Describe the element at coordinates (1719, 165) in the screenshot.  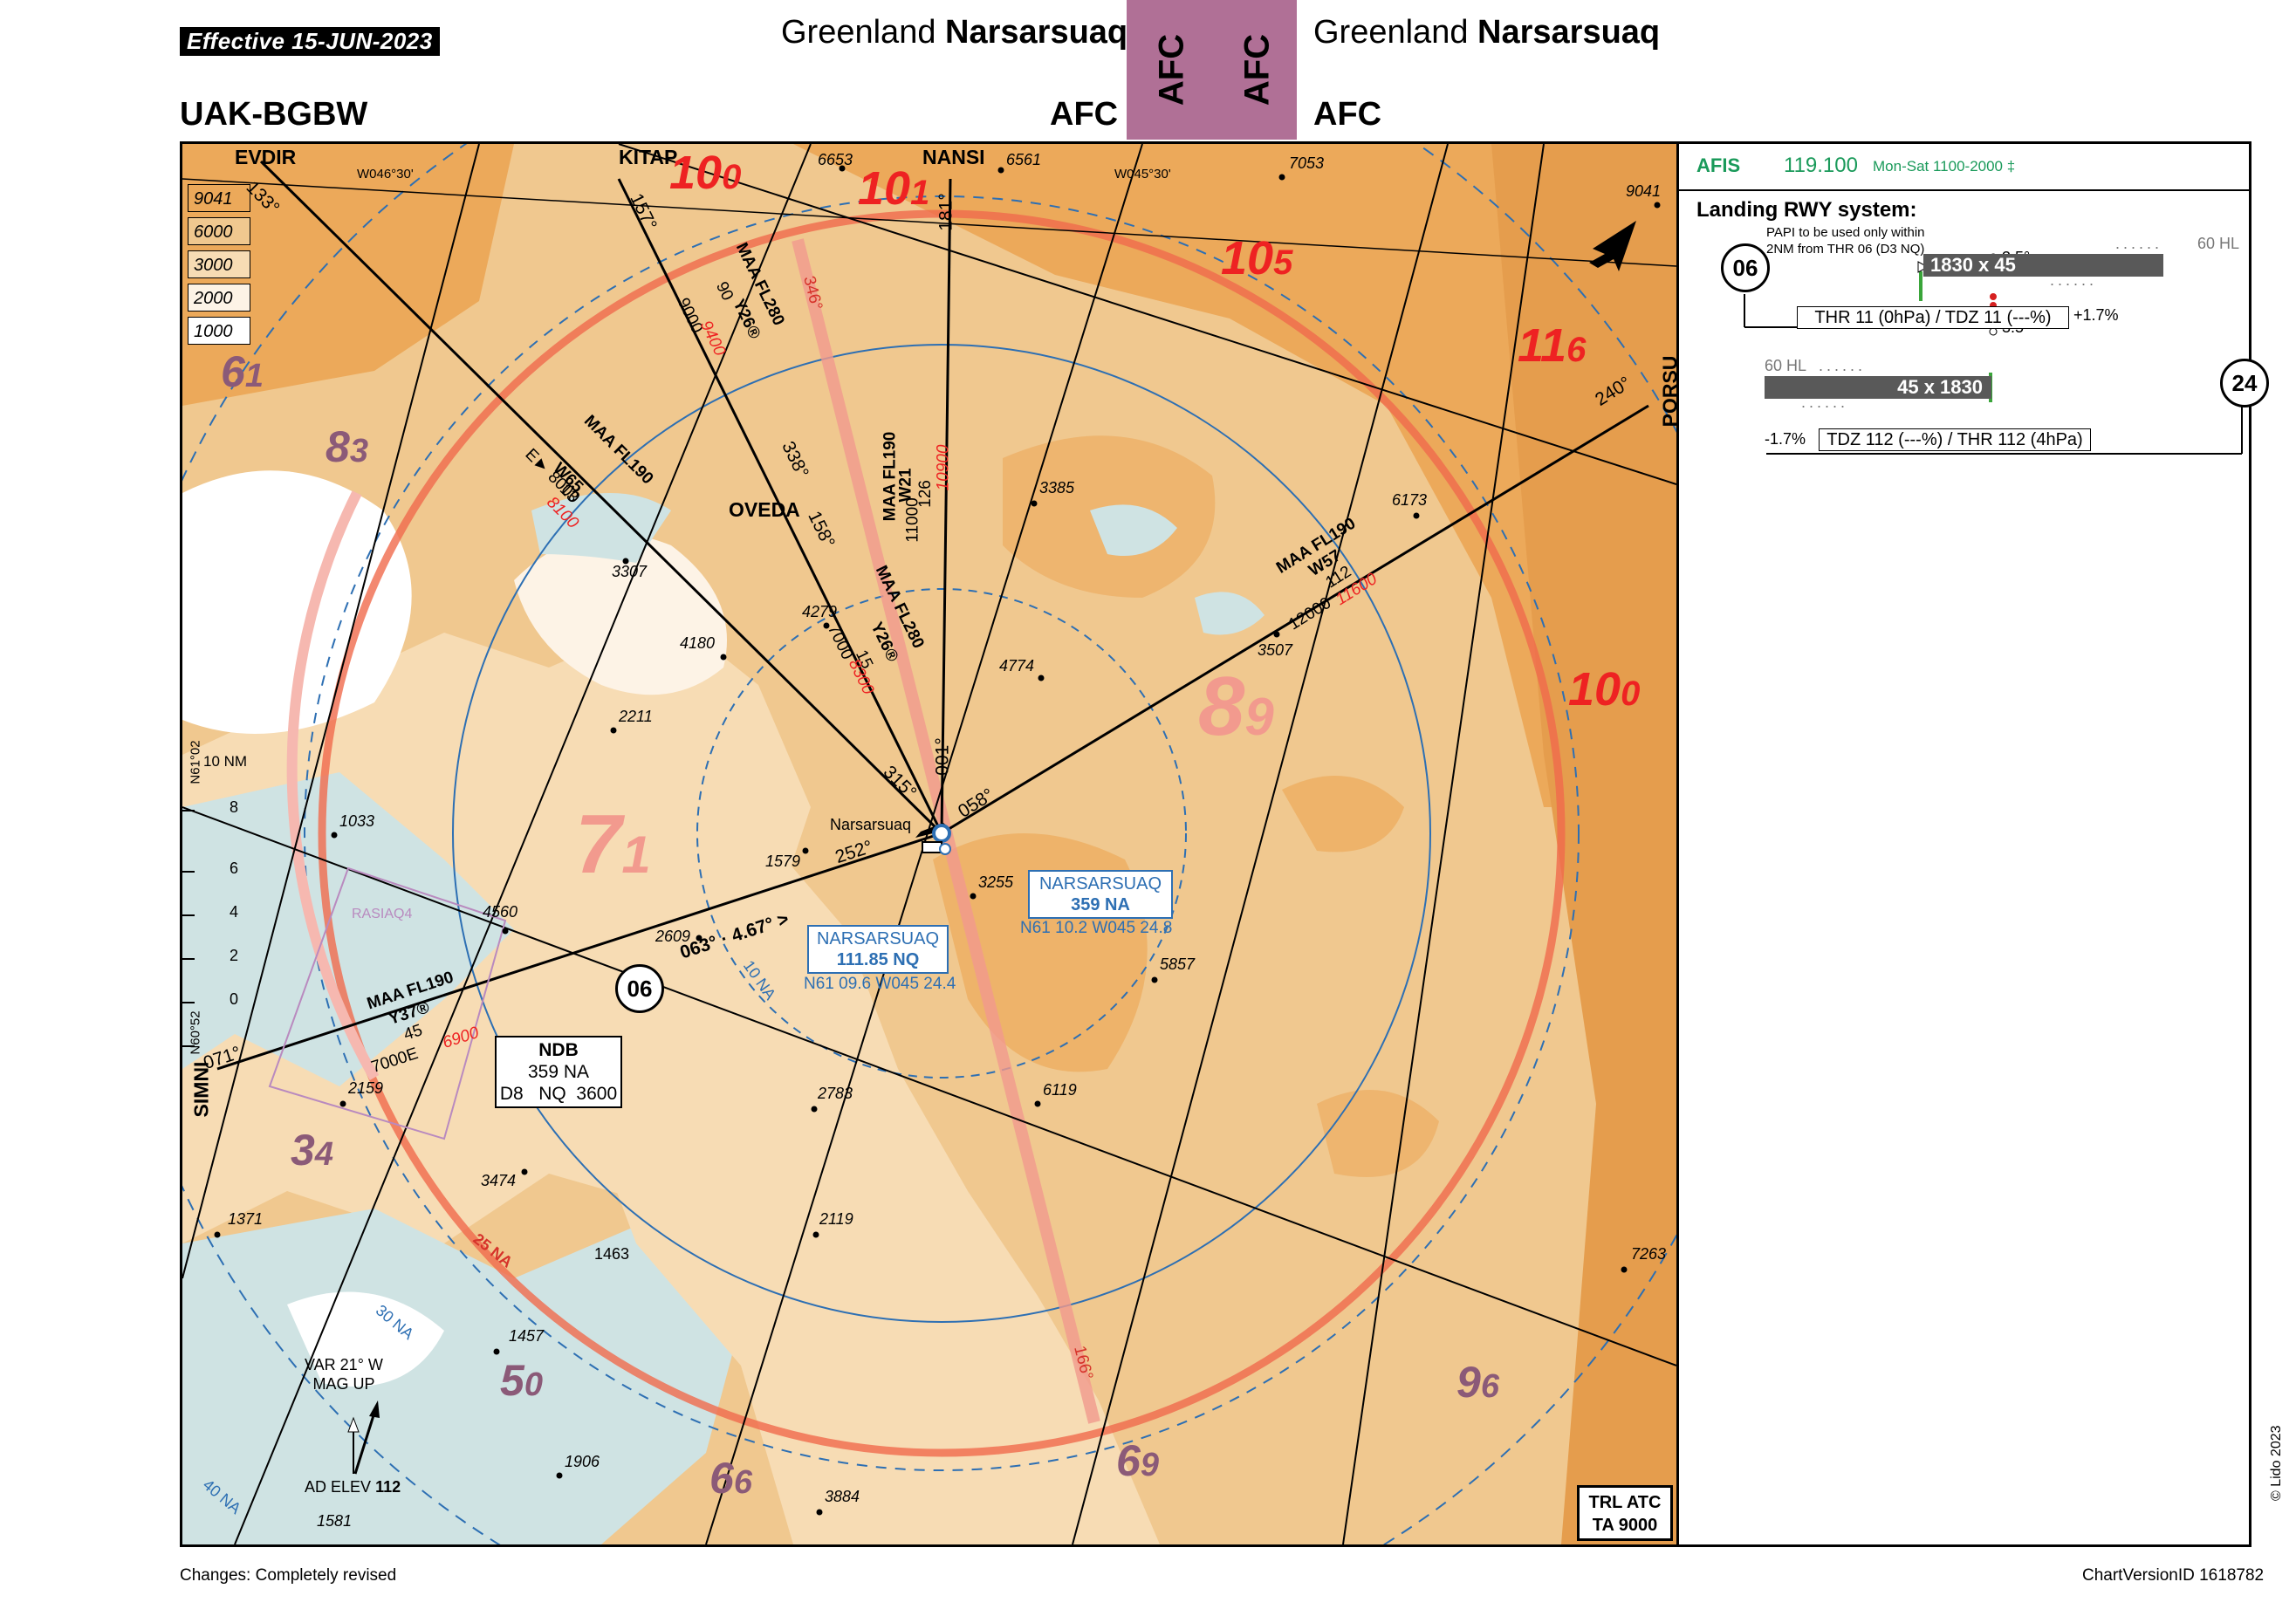
I see `afis-label: AFIS` at that location.